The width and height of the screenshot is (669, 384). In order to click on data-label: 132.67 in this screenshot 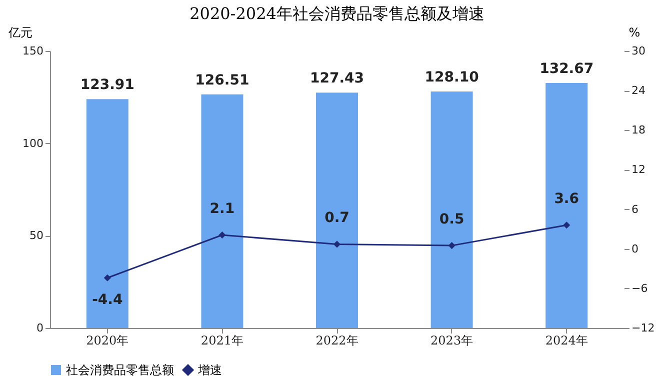, I will do `click(567, 69)`.